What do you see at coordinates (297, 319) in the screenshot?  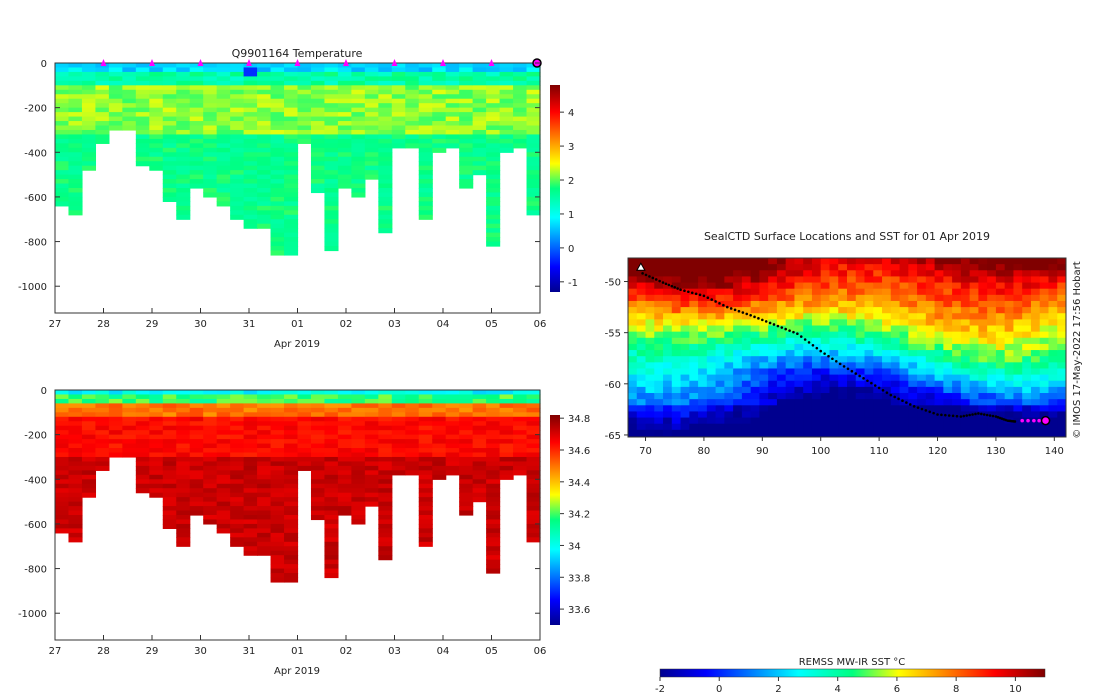 I see `temperature-x-ticks: 27 28 29 30 31 01 02 03 04 05 06` at bounding box center [297, 319].